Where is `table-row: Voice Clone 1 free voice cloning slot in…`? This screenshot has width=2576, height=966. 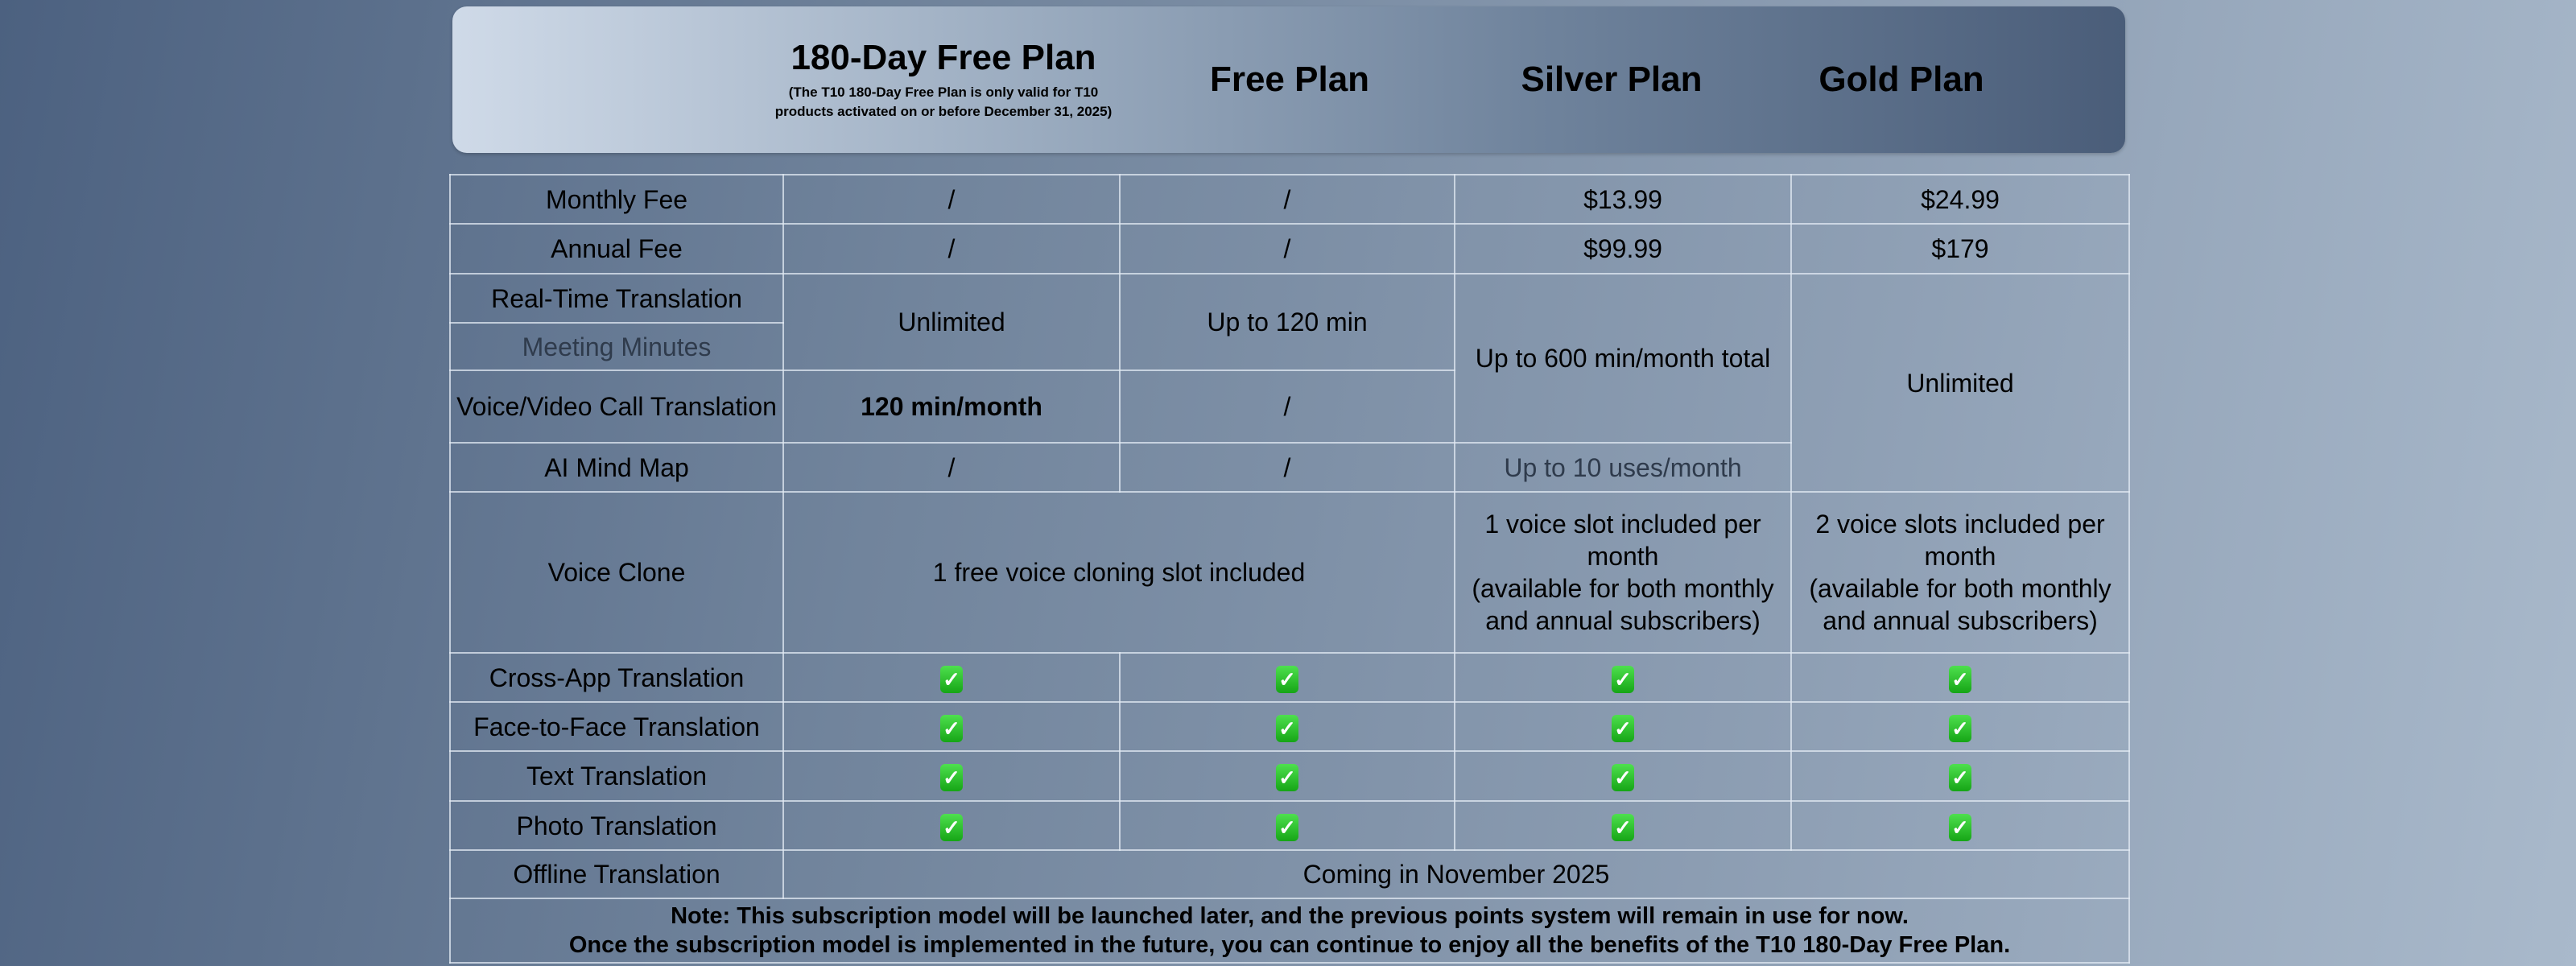 table-row: Voice Clone 1 free voice cloning slot in… is located at coordinates (1289, 572).